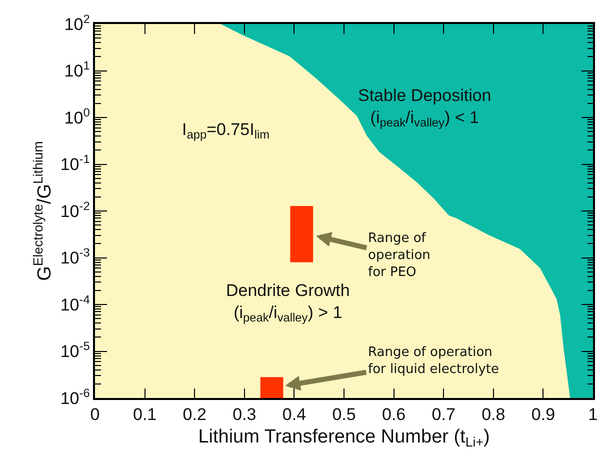 This screenshot has width=599, height=466. What do you see at coordinates (344, 438) in the screenshot?
I see `x-axis-title: Lithium Transference Number (t$_{Li+}$)` at bounding box center [344, 438].